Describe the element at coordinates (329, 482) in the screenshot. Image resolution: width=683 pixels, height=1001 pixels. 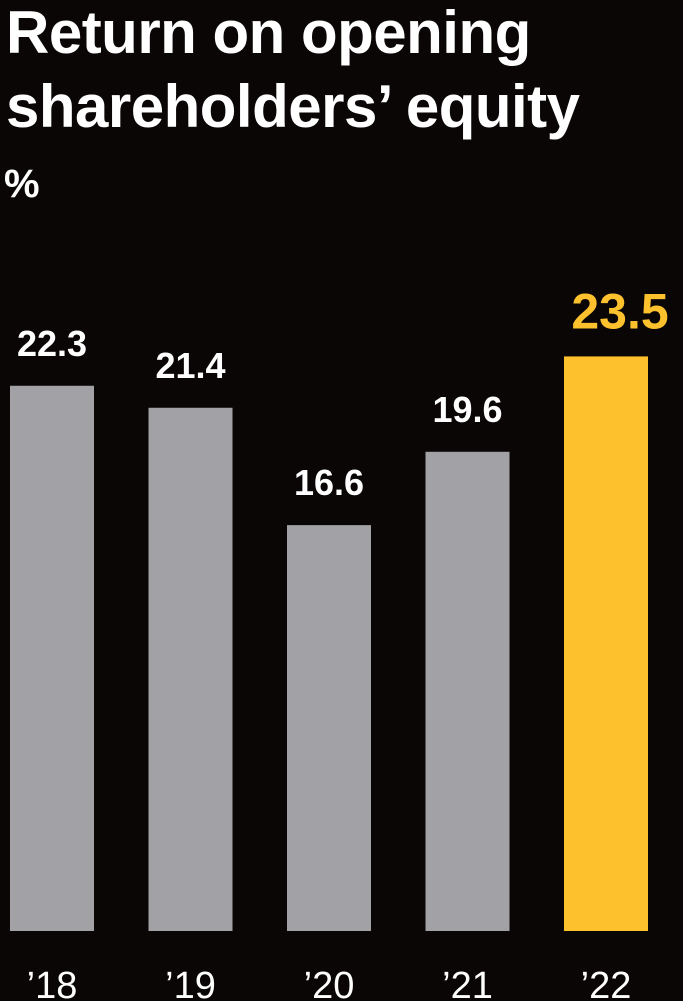
I see `value-label-2: 16.6` at that location.